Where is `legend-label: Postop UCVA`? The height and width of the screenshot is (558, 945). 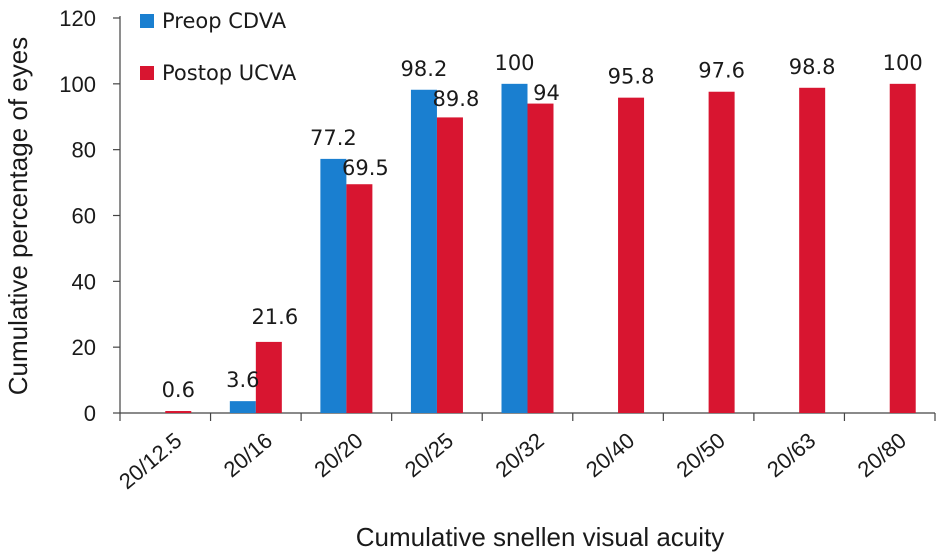
legend-label: Postop UCVA is located at coordinates (229, 73).